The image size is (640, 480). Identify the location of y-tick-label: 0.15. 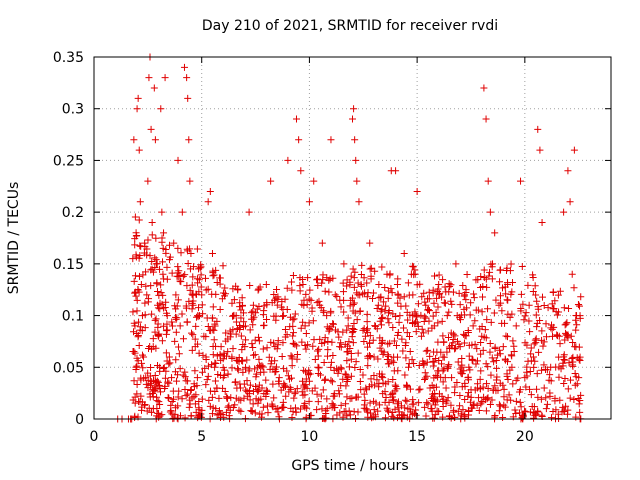
(68, 265).